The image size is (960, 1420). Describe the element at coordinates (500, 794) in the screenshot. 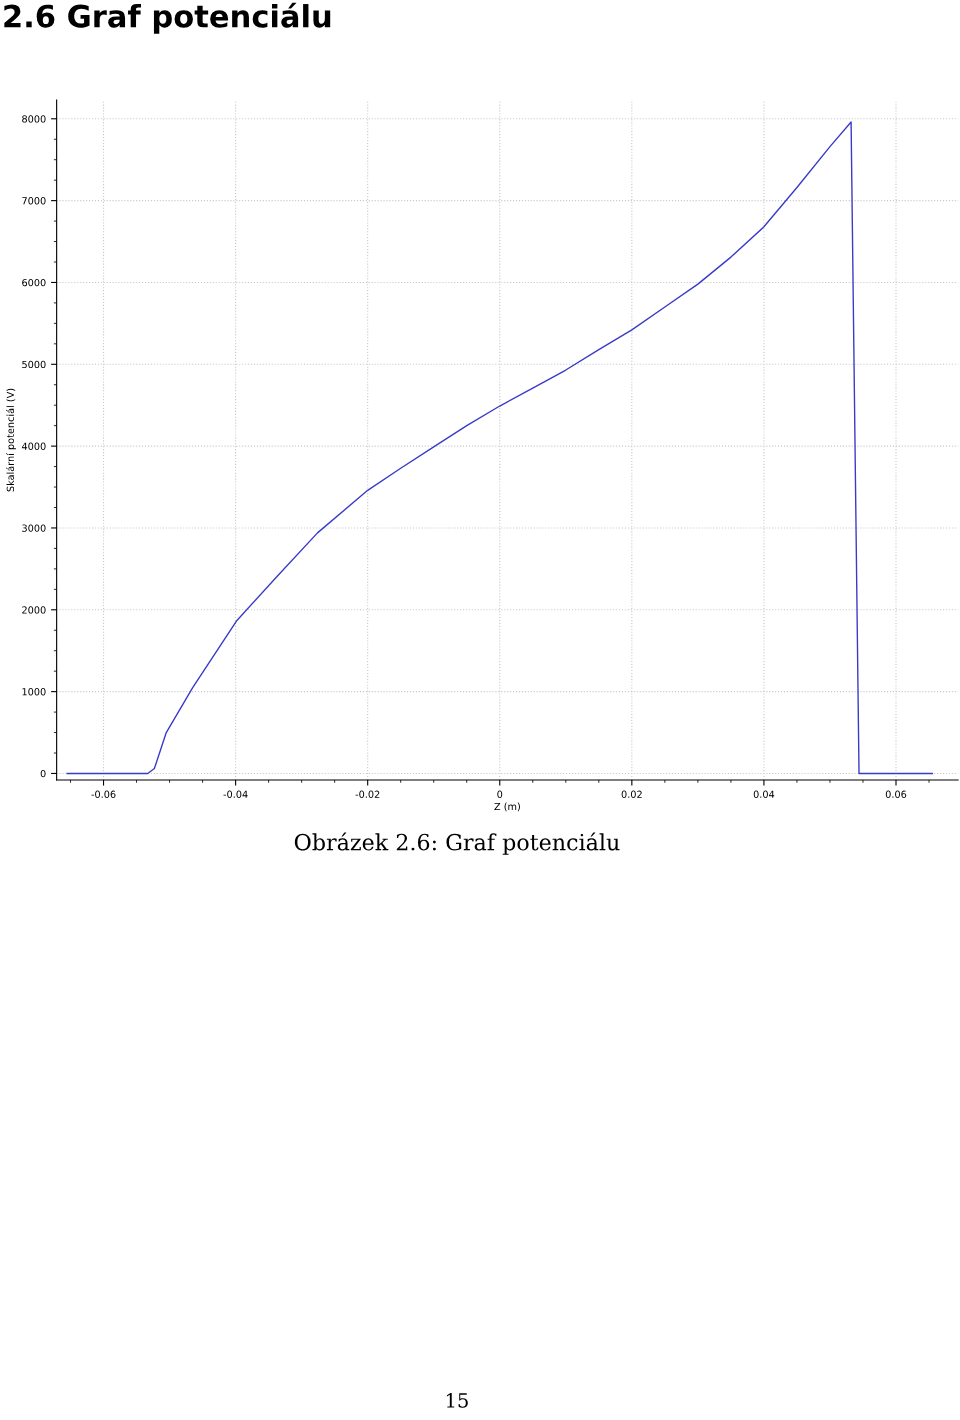

I see `x-tick-label: 0` at that location.